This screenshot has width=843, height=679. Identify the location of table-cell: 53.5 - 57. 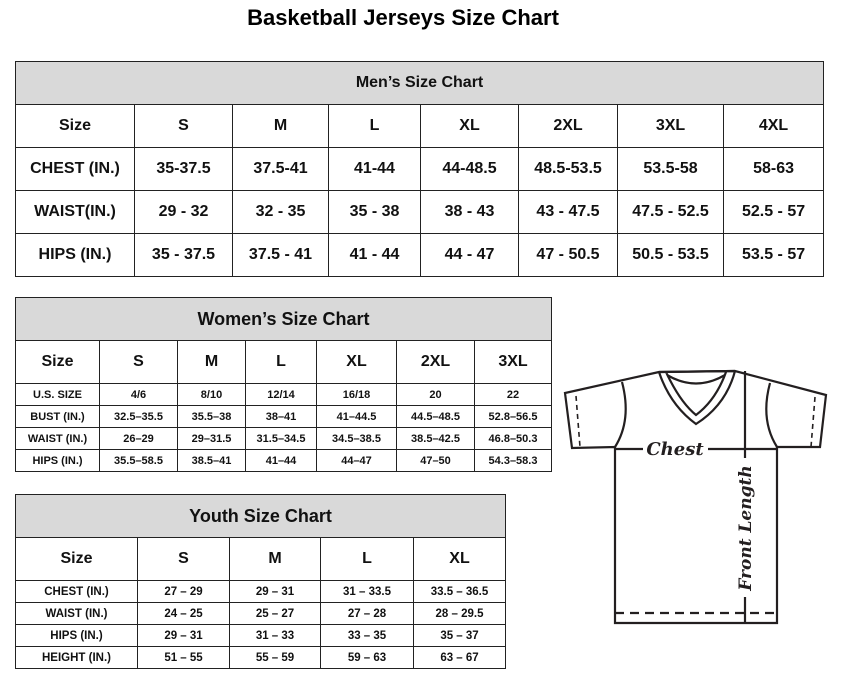
(773, 255).